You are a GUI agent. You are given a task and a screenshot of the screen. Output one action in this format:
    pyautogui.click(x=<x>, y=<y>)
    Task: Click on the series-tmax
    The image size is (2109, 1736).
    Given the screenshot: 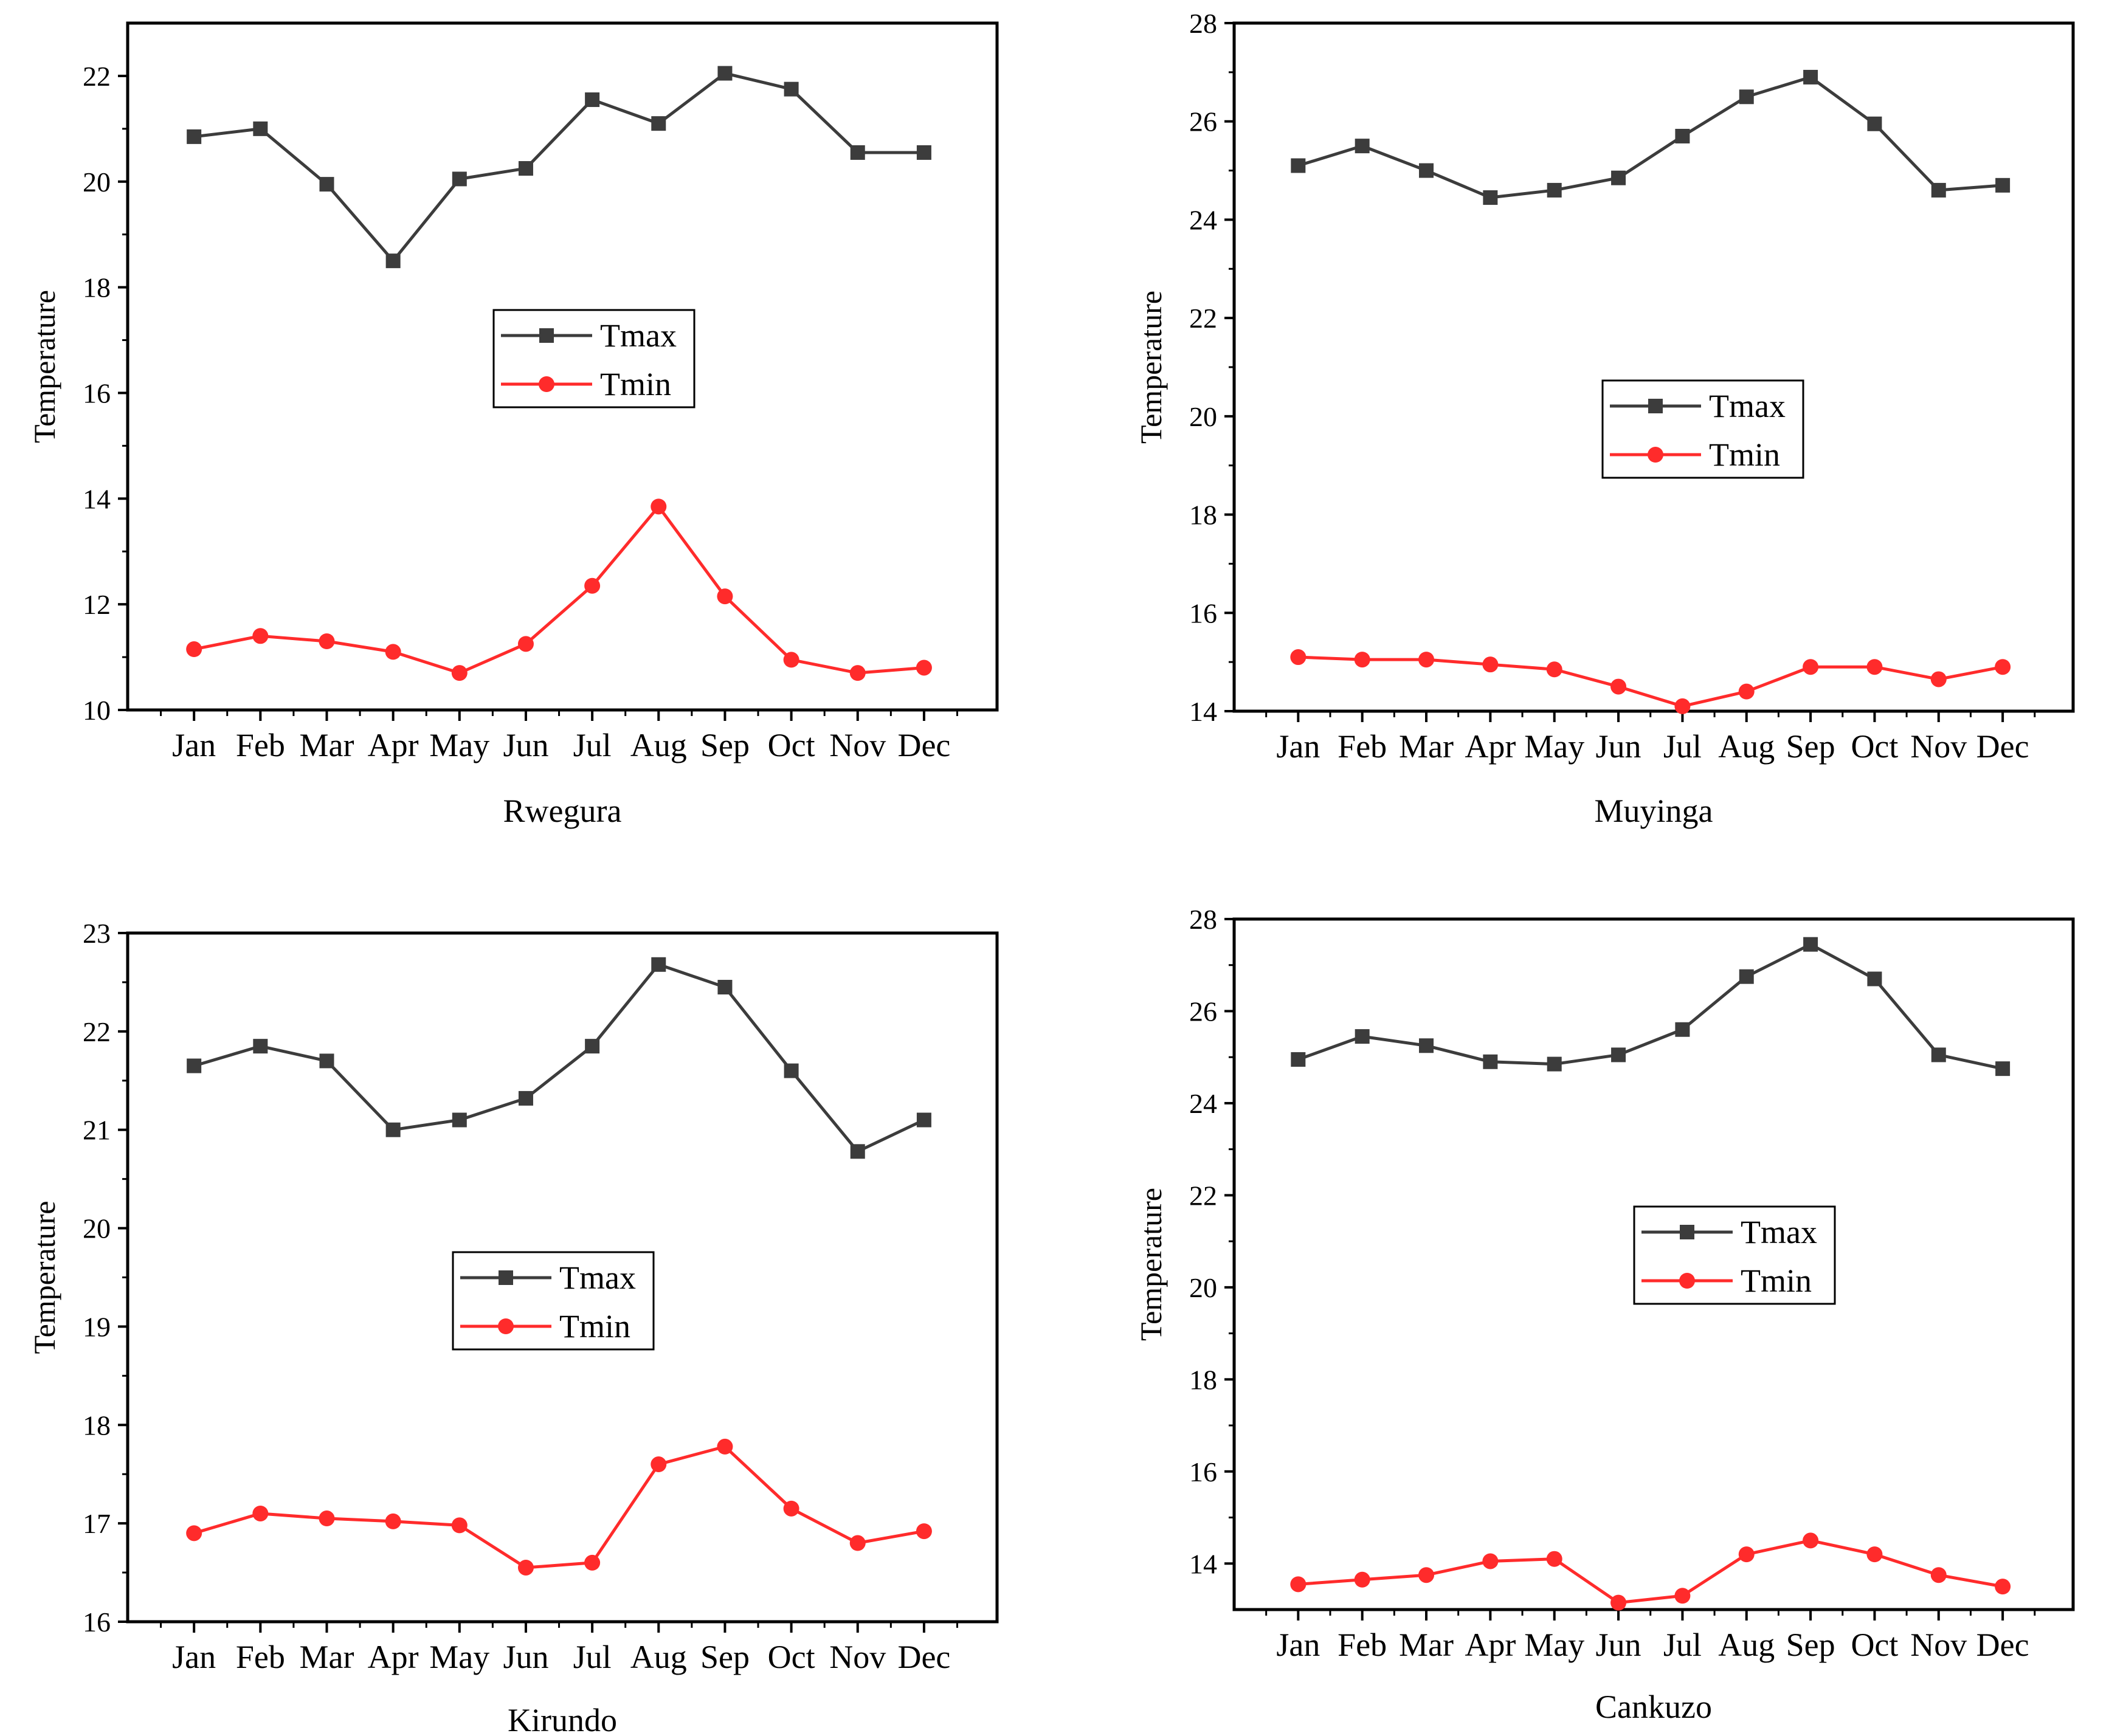 What is the action you would take?
    pyautogui.click(x=559, y=167)
    